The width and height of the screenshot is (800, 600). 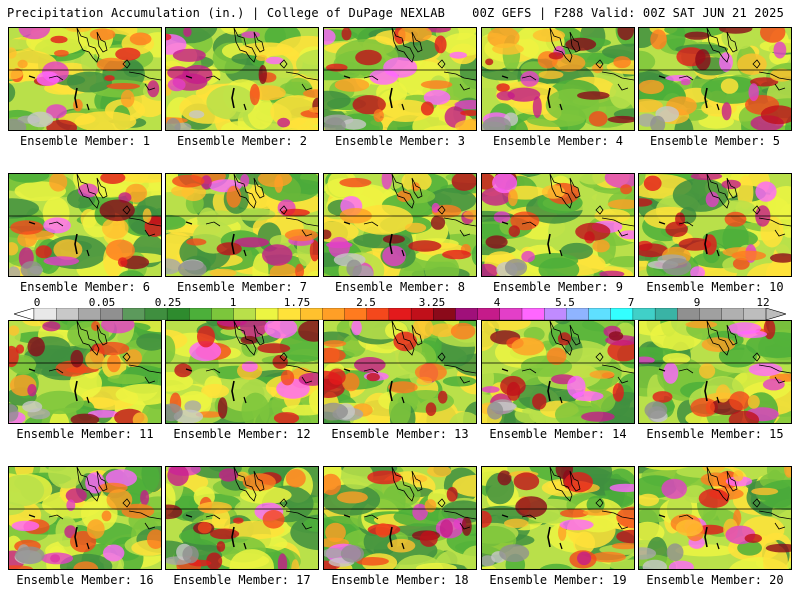 What do you see at coordinates (558, 141) in the screenshot?
I see `ensemble-member-label: Ensemble Member: 4` at bounding box center [558, 141].